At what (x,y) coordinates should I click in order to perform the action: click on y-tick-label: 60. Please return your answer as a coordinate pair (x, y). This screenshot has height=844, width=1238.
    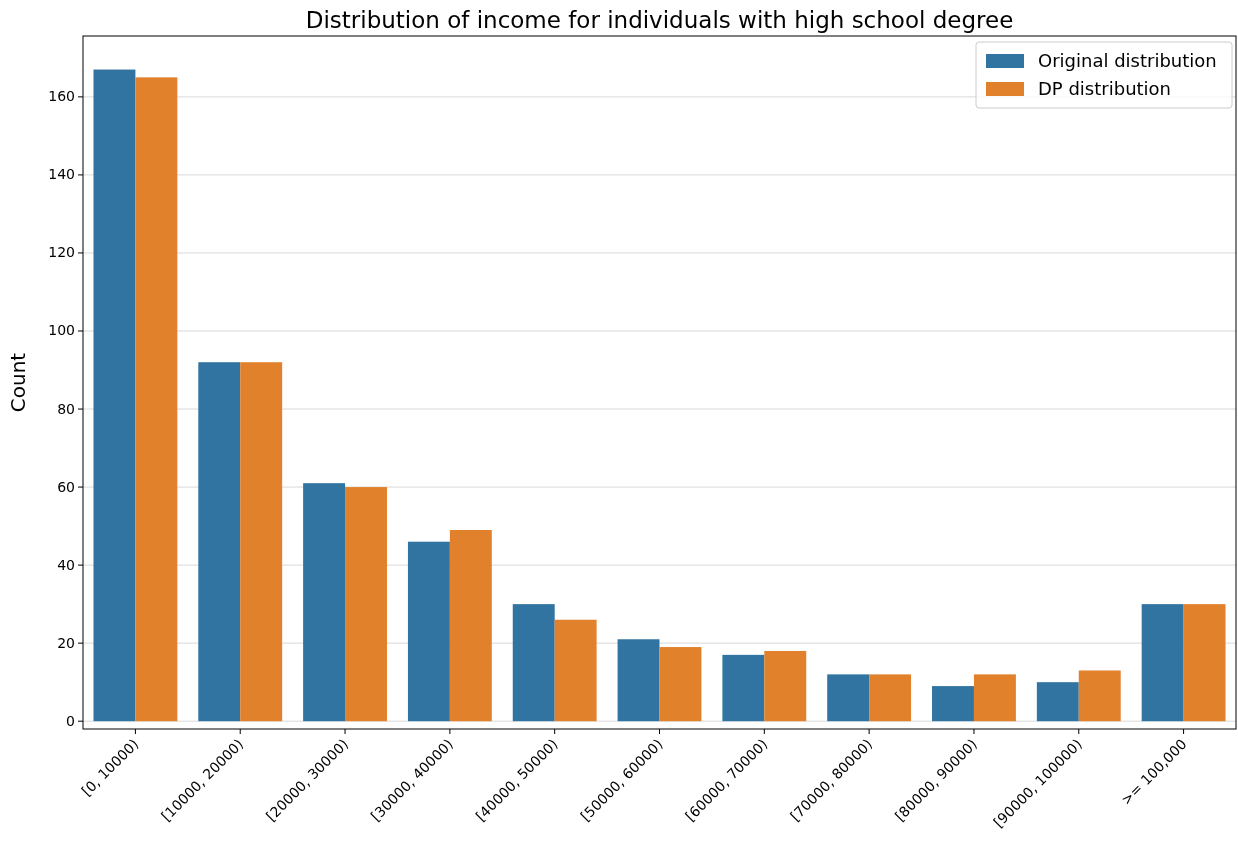
    Looking at the image, I should click on (66, 486).